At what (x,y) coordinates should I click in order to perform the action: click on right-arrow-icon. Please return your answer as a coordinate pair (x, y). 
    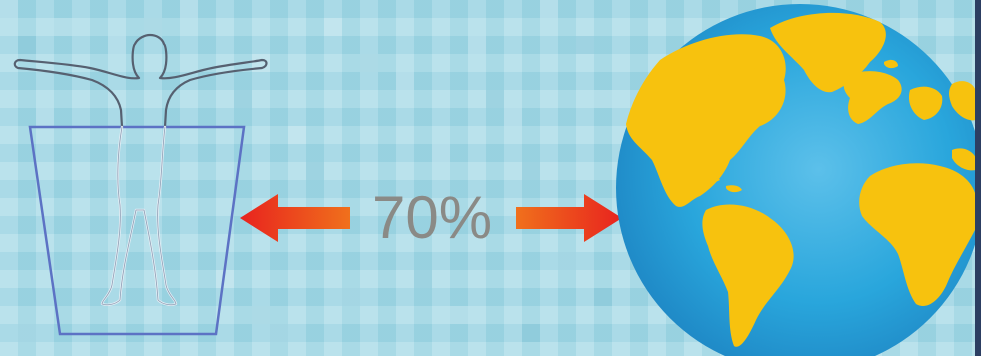
    Looking at the image, I should click on (569, 218).